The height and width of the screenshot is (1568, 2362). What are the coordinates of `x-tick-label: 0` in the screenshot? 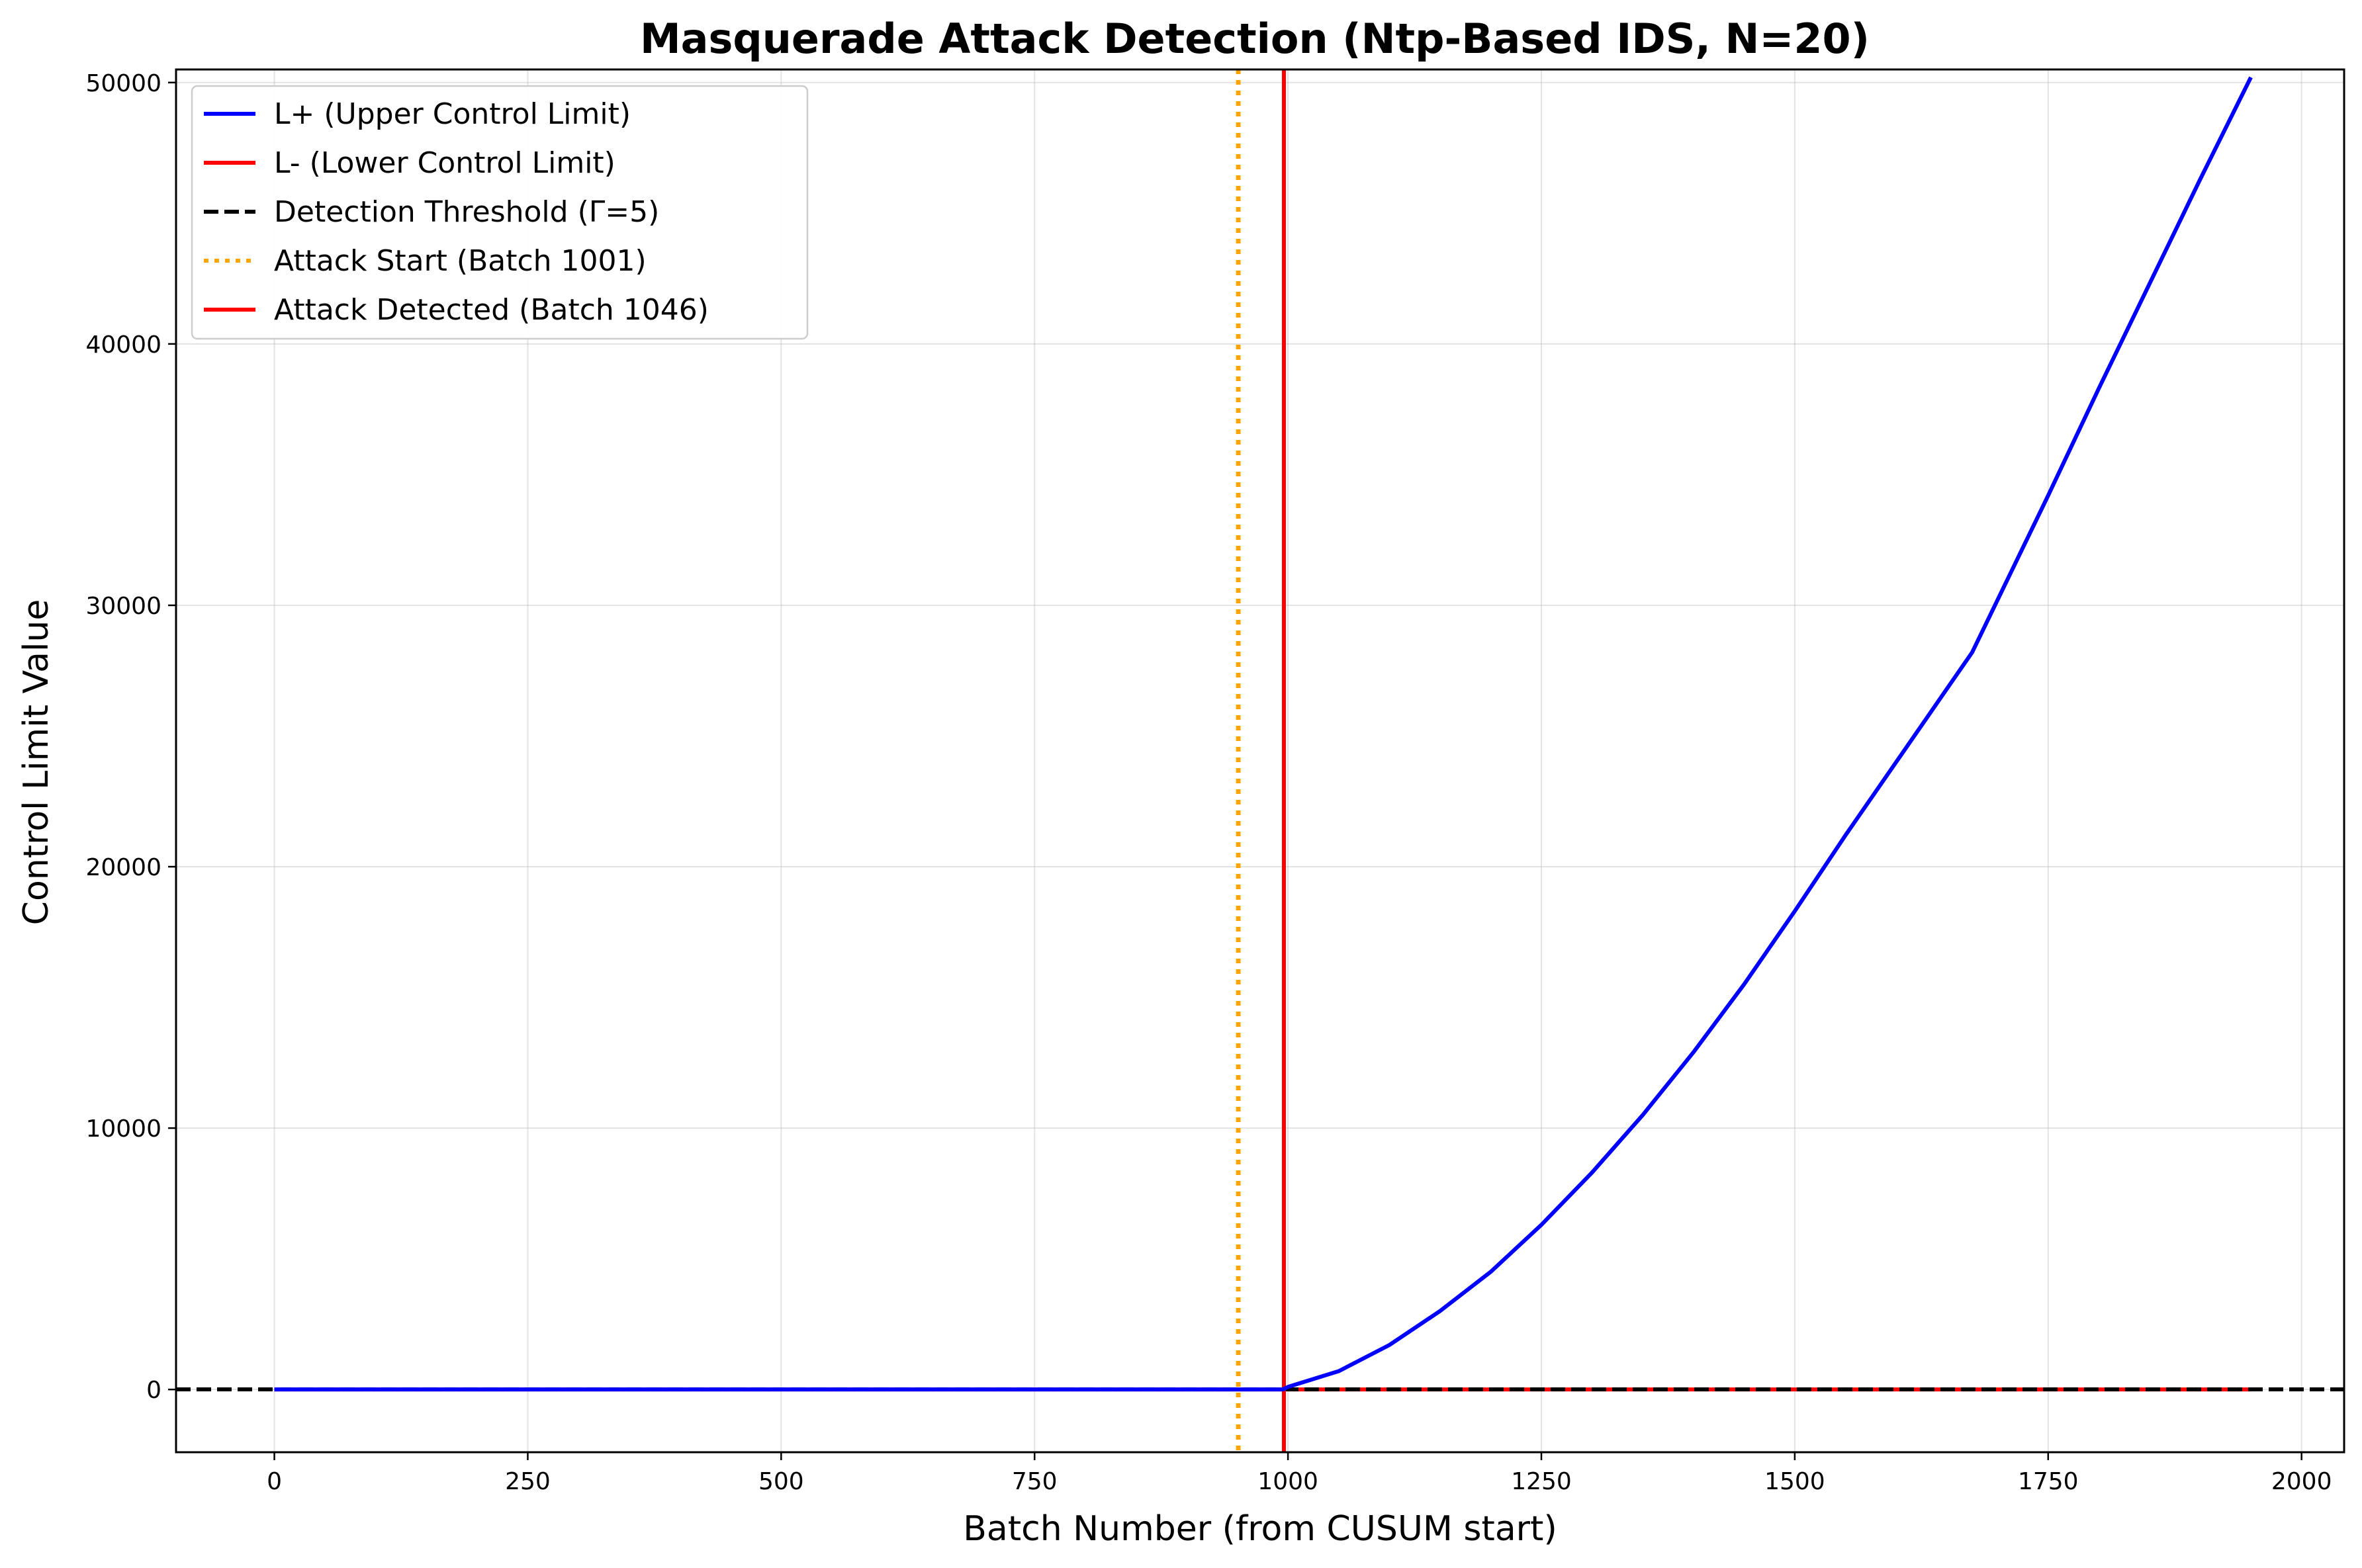 It's located at (274, 1481).